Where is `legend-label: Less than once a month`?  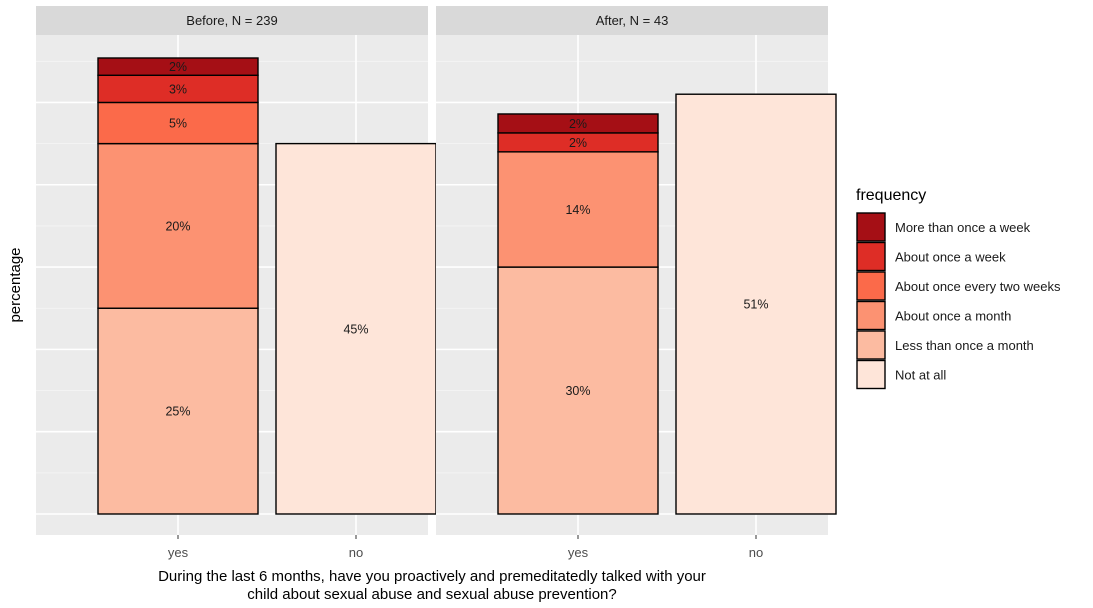
legend-label: Less than once a month is located at coordinates (964, 345).